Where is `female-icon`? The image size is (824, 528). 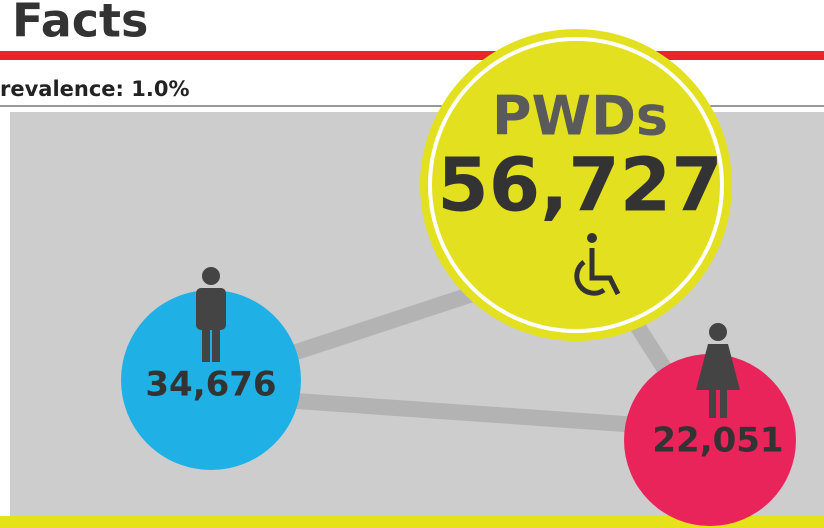 female-icon is located at coordinates (718, 370).